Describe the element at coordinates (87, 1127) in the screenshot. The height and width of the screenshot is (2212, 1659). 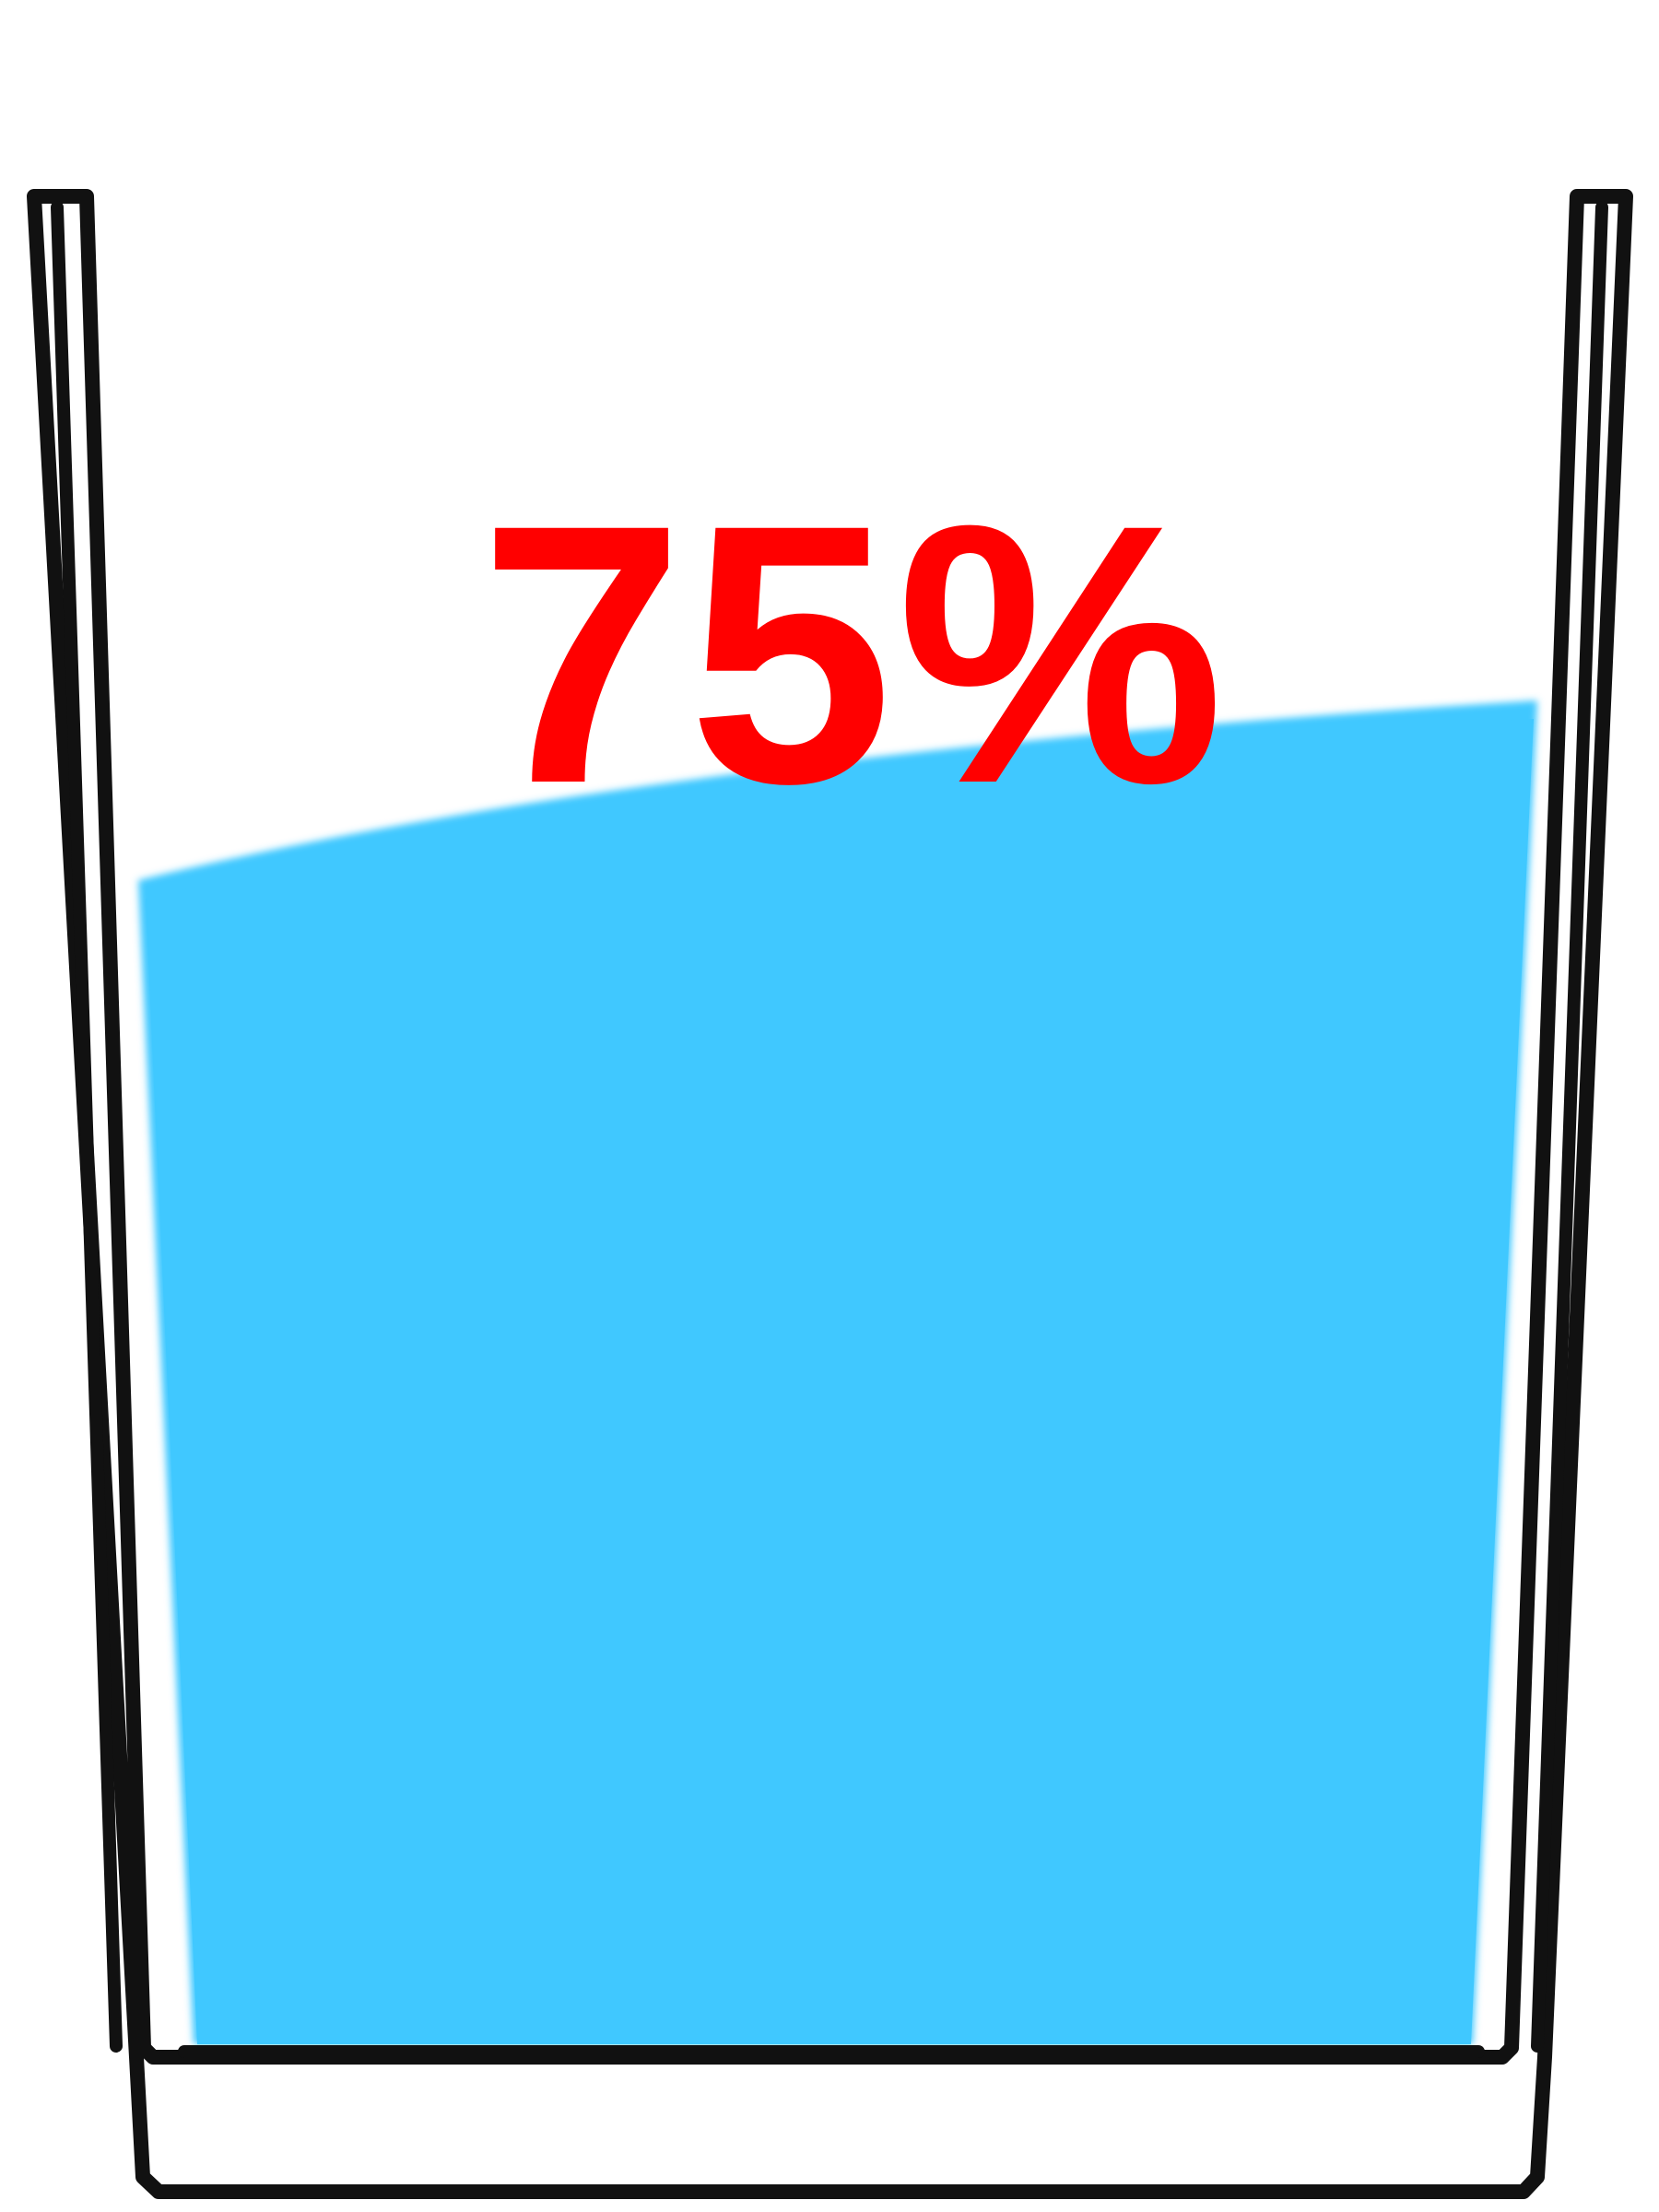
I see `glass-inner-left-wall` at that location.